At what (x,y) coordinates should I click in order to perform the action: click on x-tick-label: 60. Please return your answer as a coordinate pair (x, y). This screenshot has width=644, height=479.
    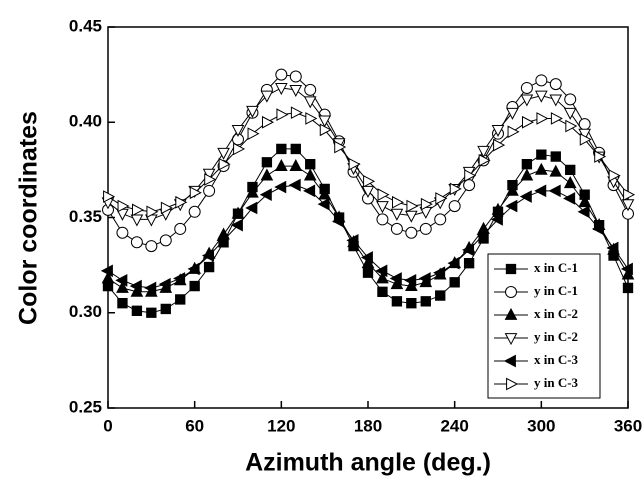
    Looking at the image, I should click on (194, 425).